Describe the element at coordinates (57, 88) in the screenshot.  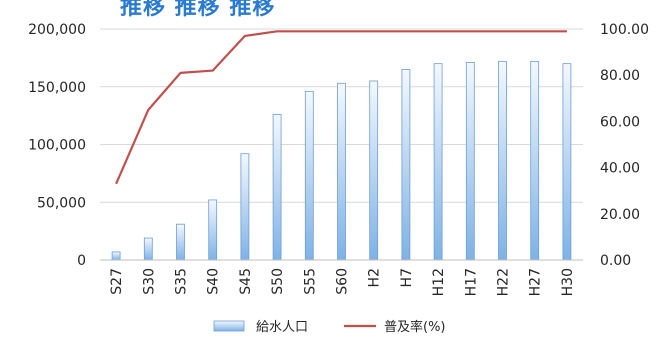
I see `y-left-tick-label: 150,000` at that location.